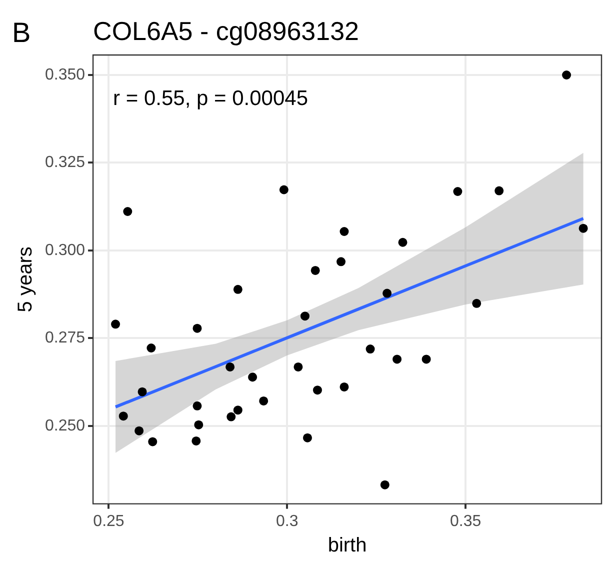  What do you see at coordinates (347, 545) in the screenshot?
I see `x-axis-title: birth` at bounding box center [347, 545].